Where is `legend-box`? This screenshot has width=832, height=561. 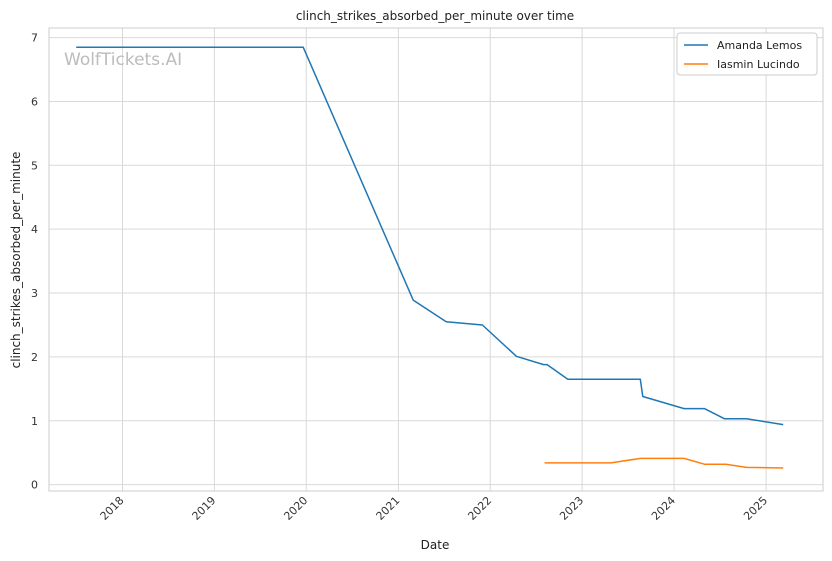
legend-box is located at coordinates (747, 54).